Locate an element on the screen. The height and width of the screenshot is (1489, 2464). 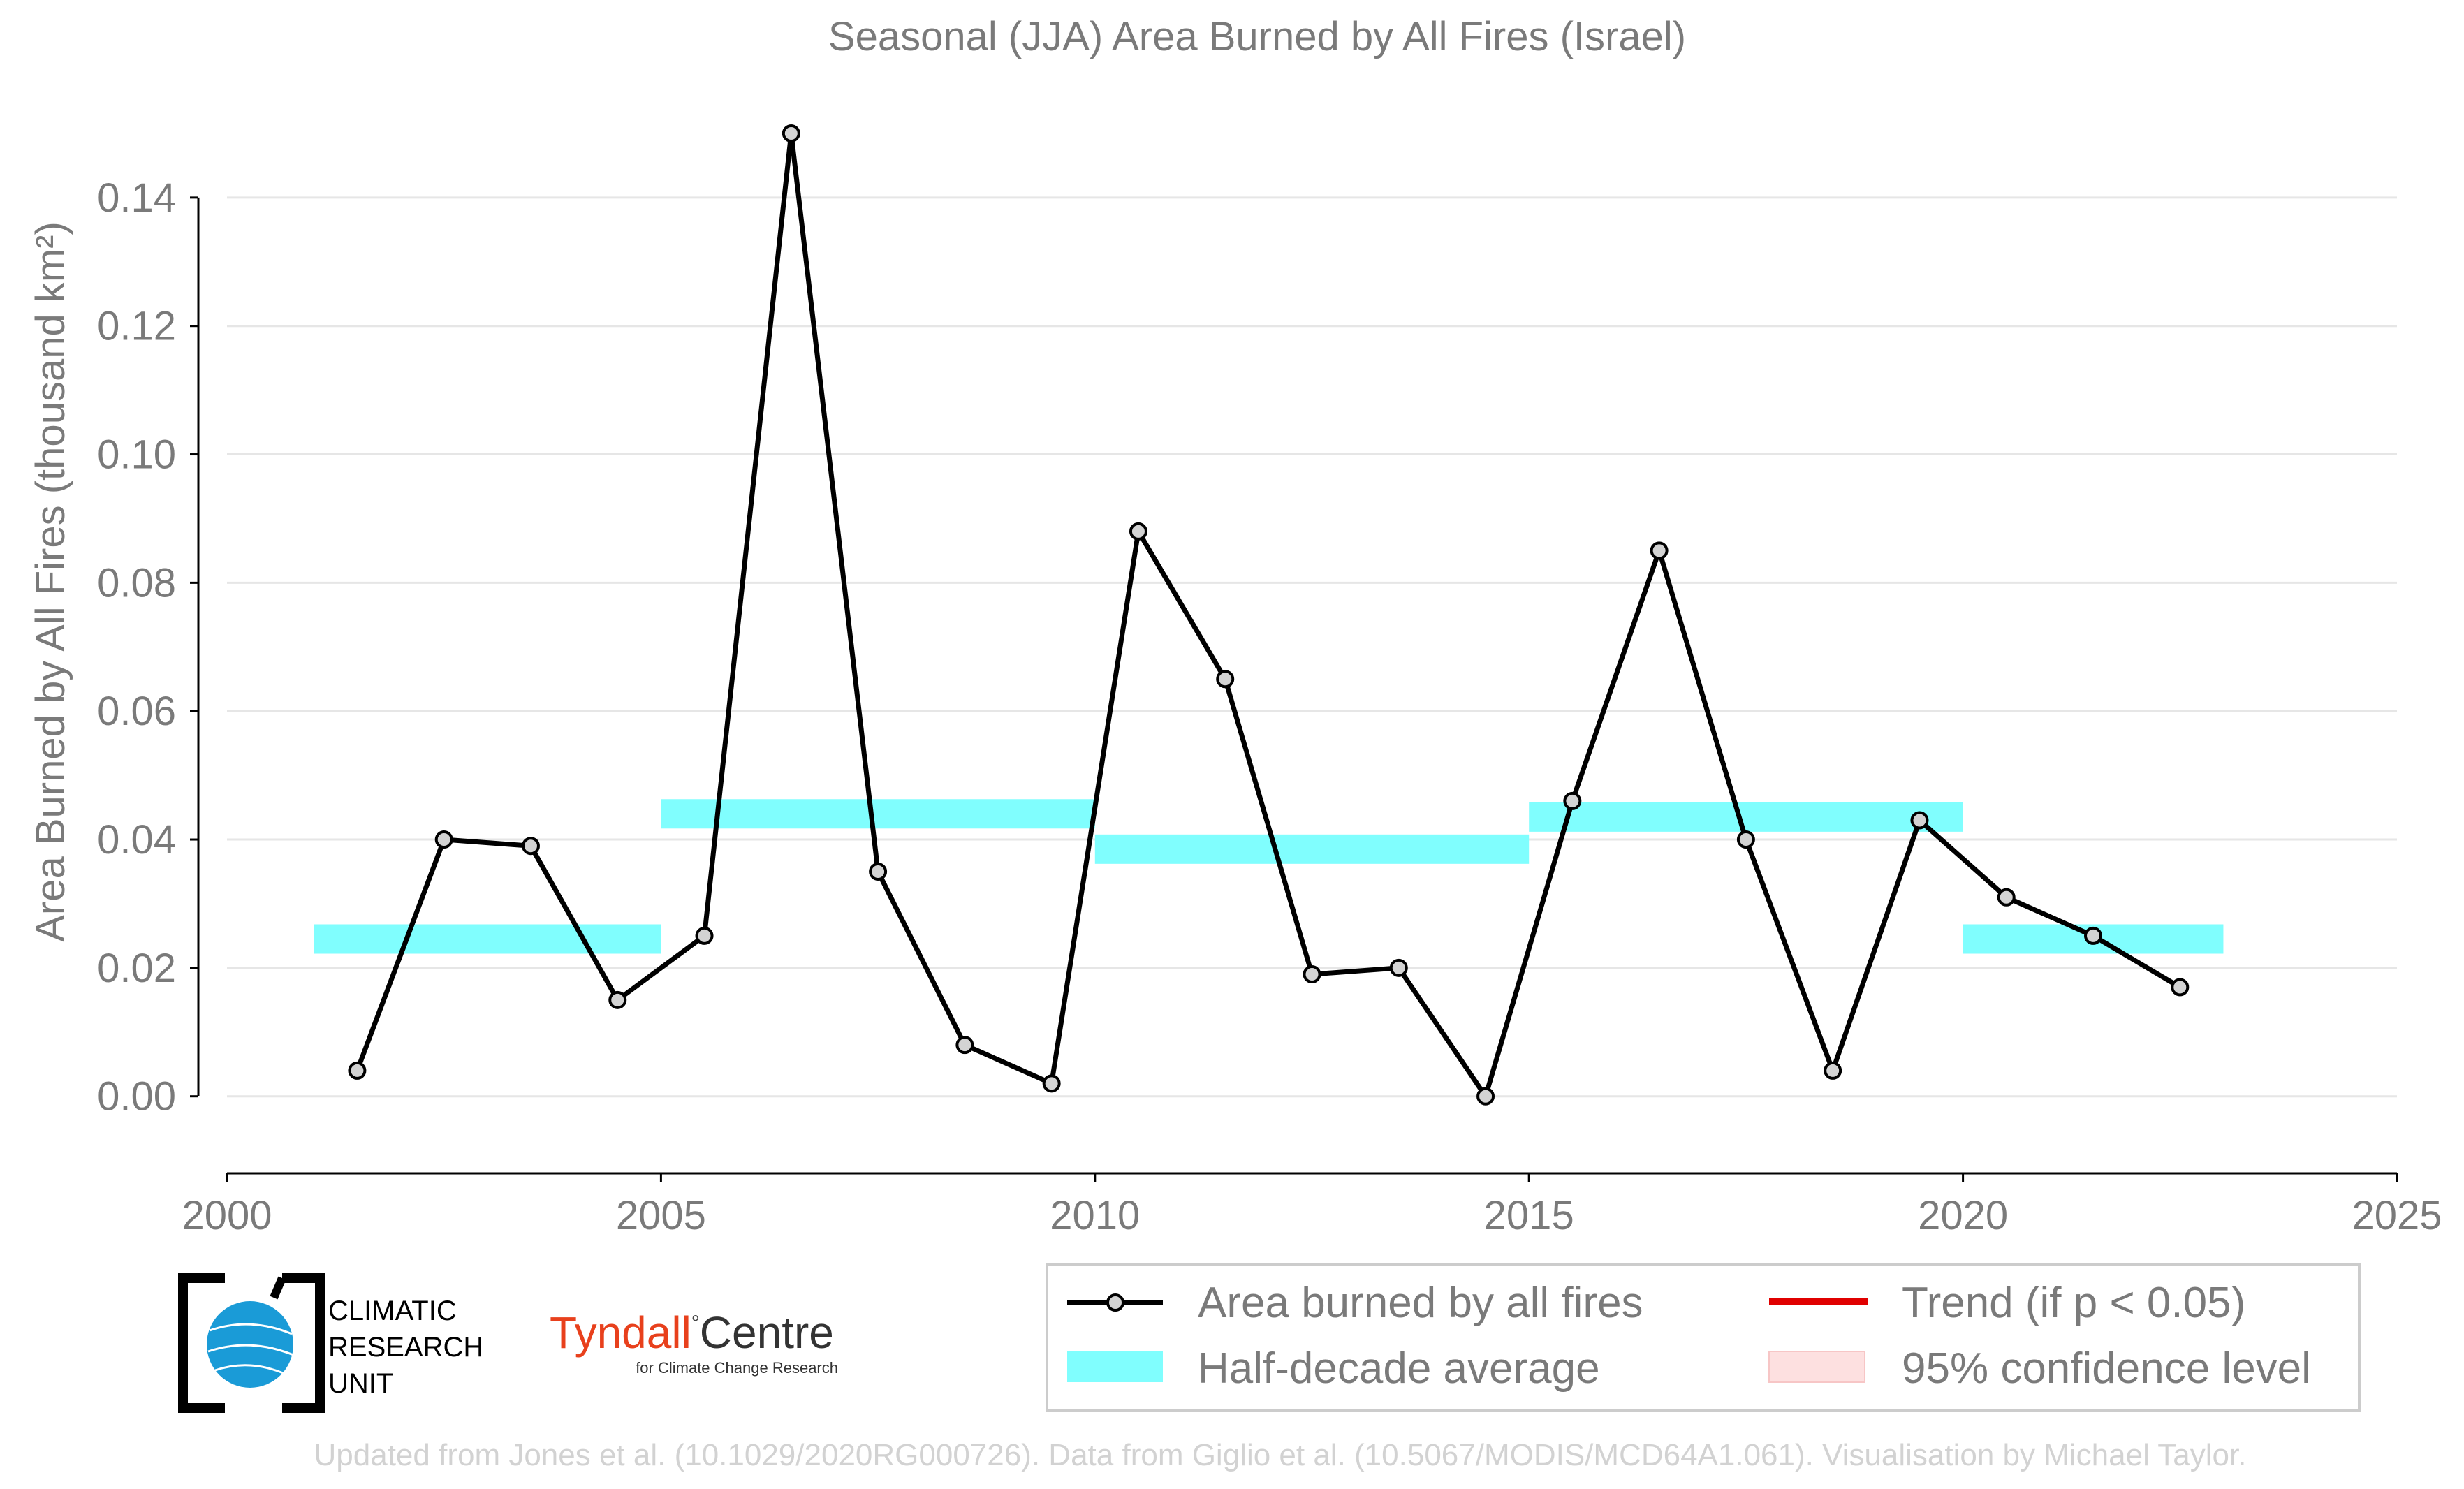
x-tick-label: 2000 is located at coordinates (227, 1215).